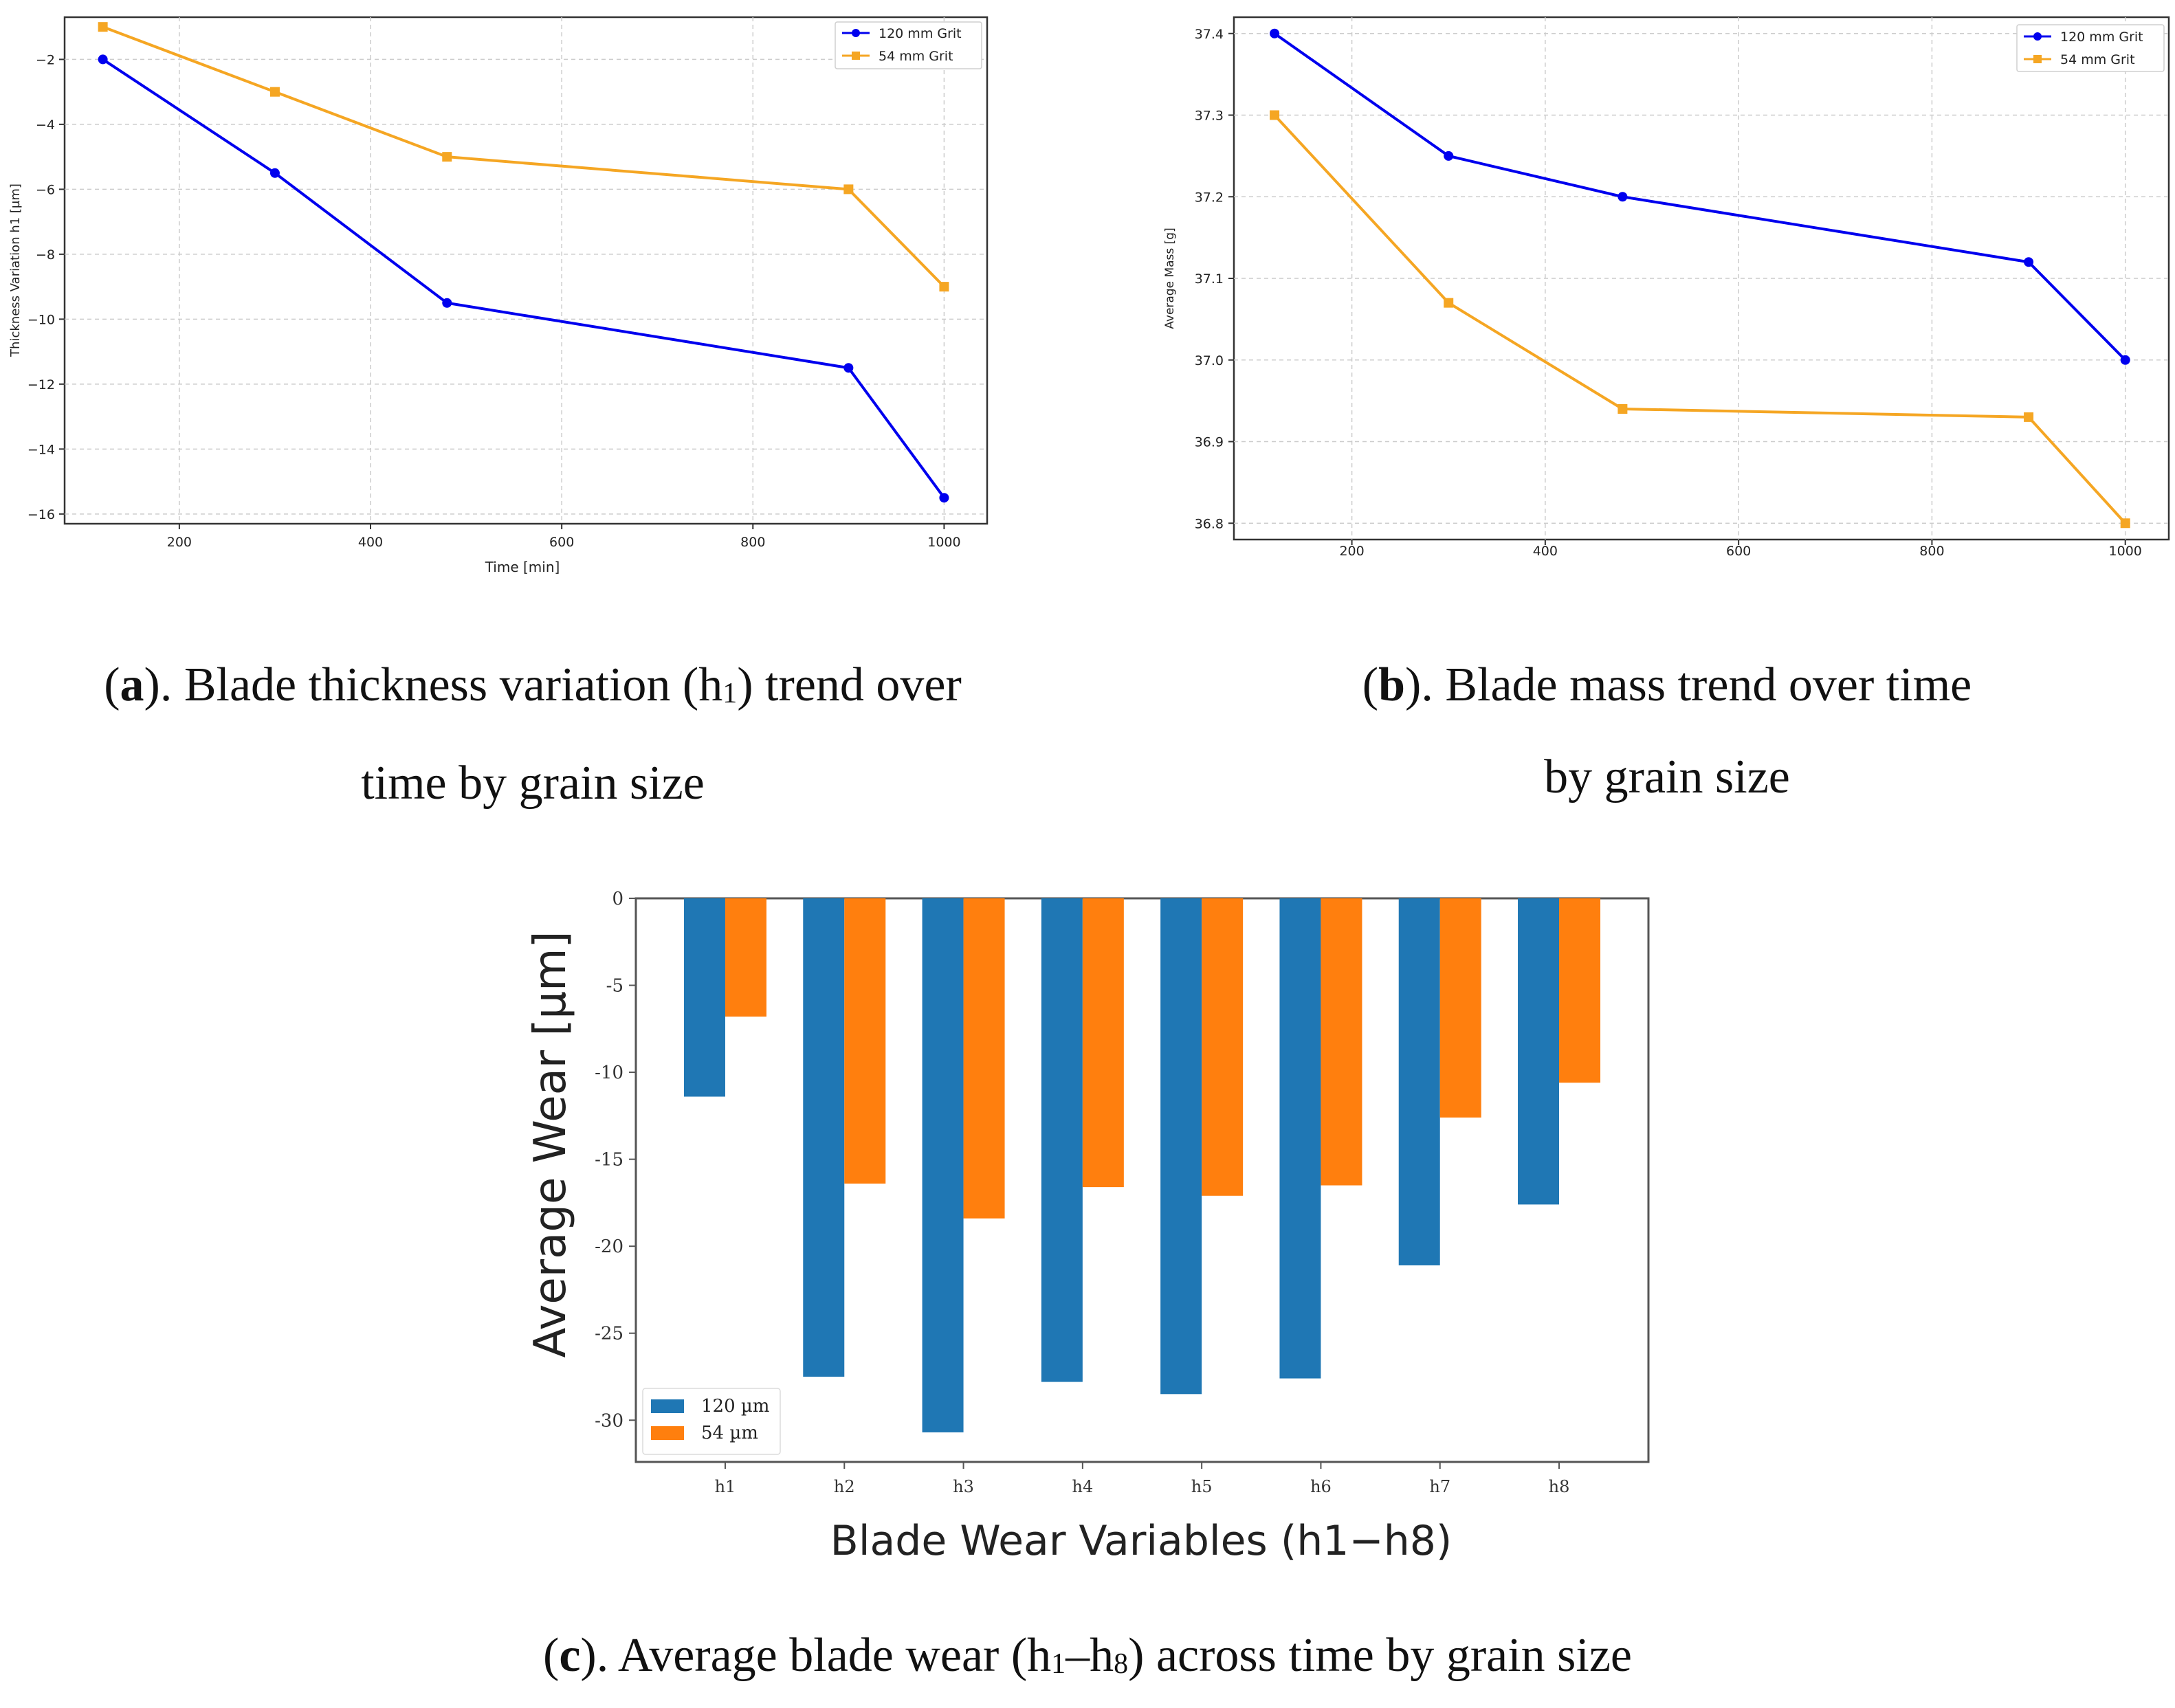 This screenshot has width=2175, height=1708. Describe the element at coordinates (1392, 684) in the screenshot. I see `caption-b-letter: b` at that location.